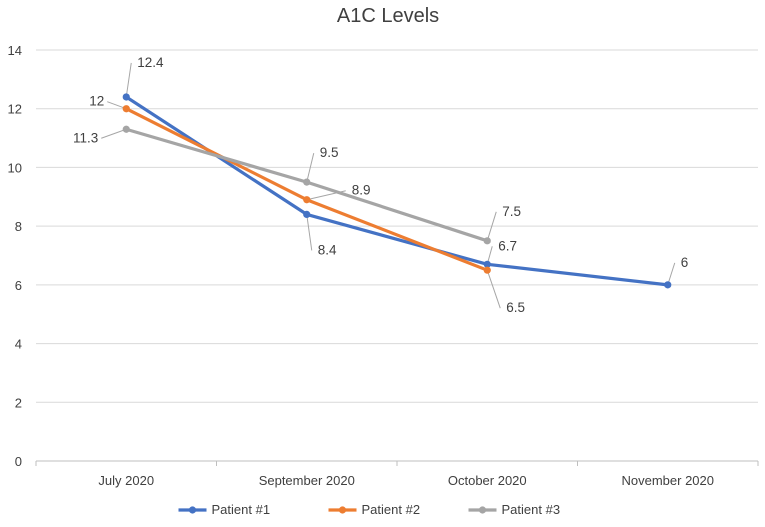 This screenshot has width=765, height=527. I want to click on legend-item-patient-2: Patient #2, so click(374, 509).